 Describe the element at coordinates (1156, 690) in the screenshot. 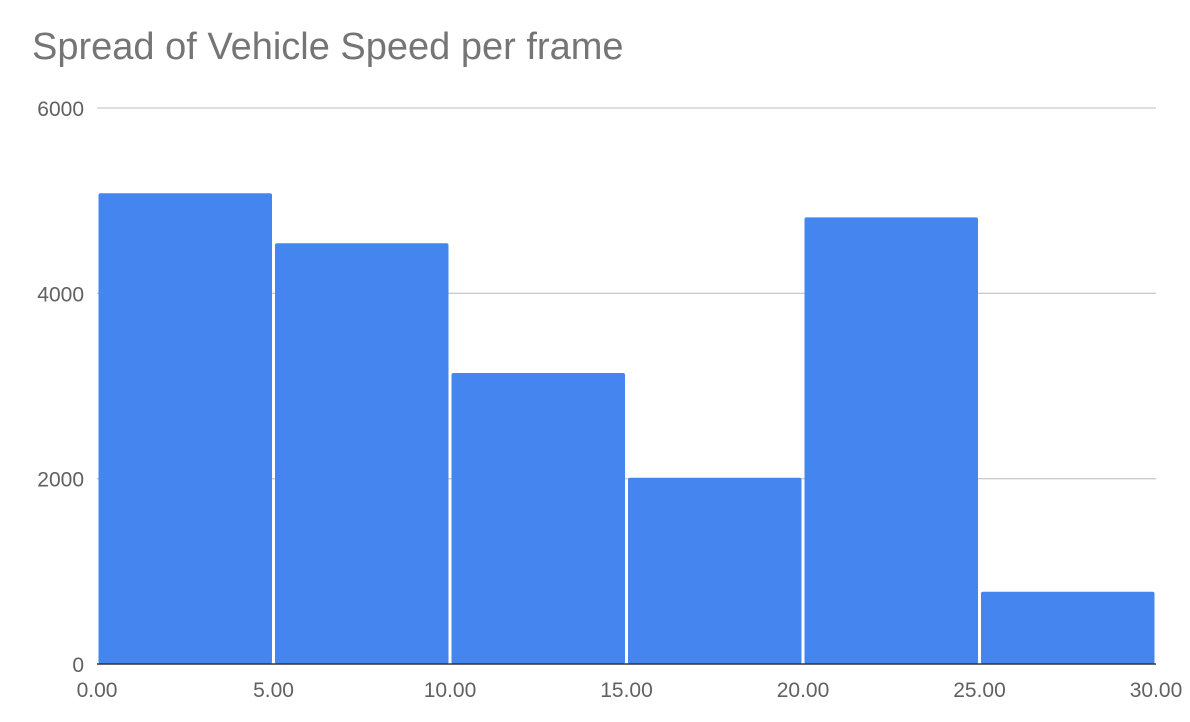

I see `x-tick-label: 30.00` at that location.